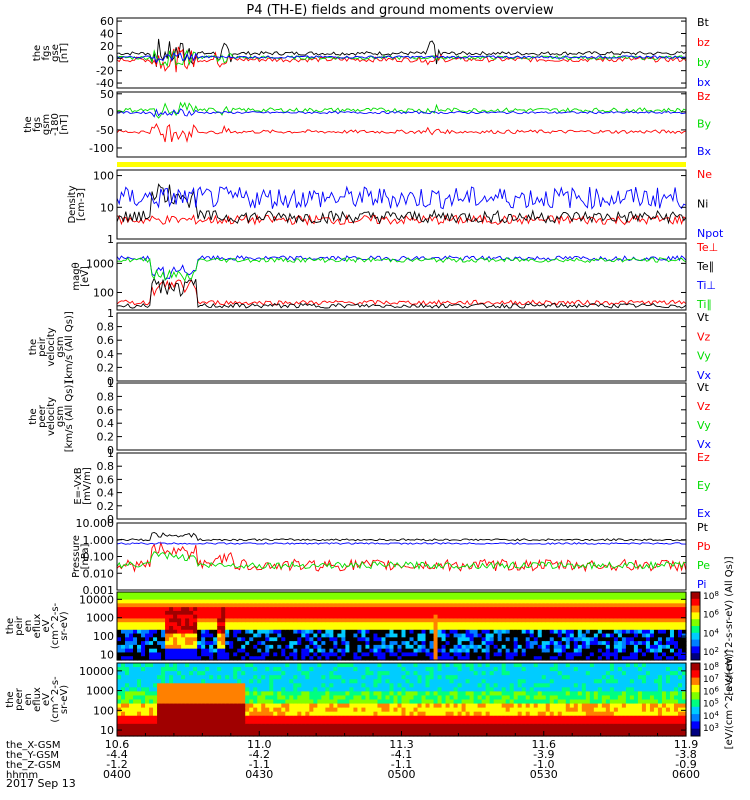  What do you see at coordinates (96, 599) in the screenshot?
I see `y-tick-label: 10000` at bounding box center [96, 599].